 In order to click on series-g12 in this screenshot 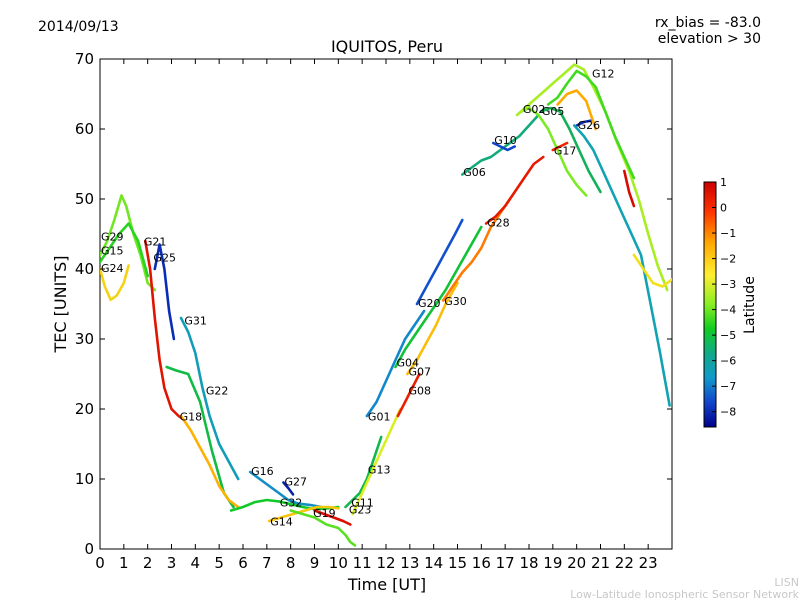, I will do `click(592, 177)`.